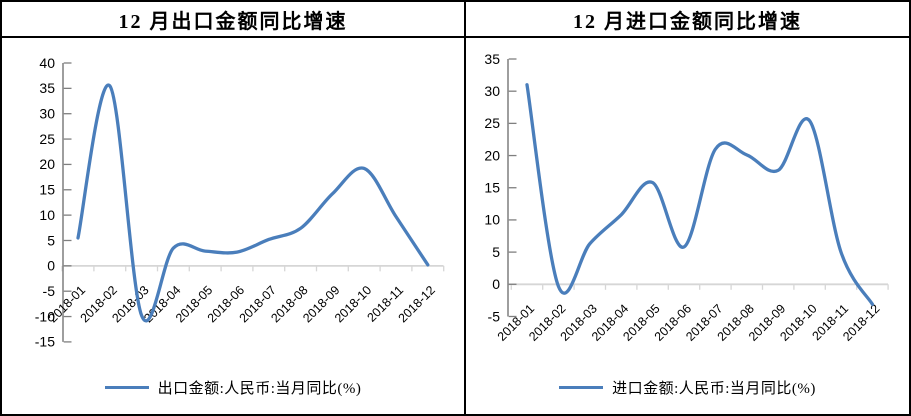 The height and width of the screenshot is (416, 911). What do you see at coordinates (233, 20) in the screenshot?
I see `export-chart-title: 12 月出口金额同比增速` at bounding box center [233, 20].